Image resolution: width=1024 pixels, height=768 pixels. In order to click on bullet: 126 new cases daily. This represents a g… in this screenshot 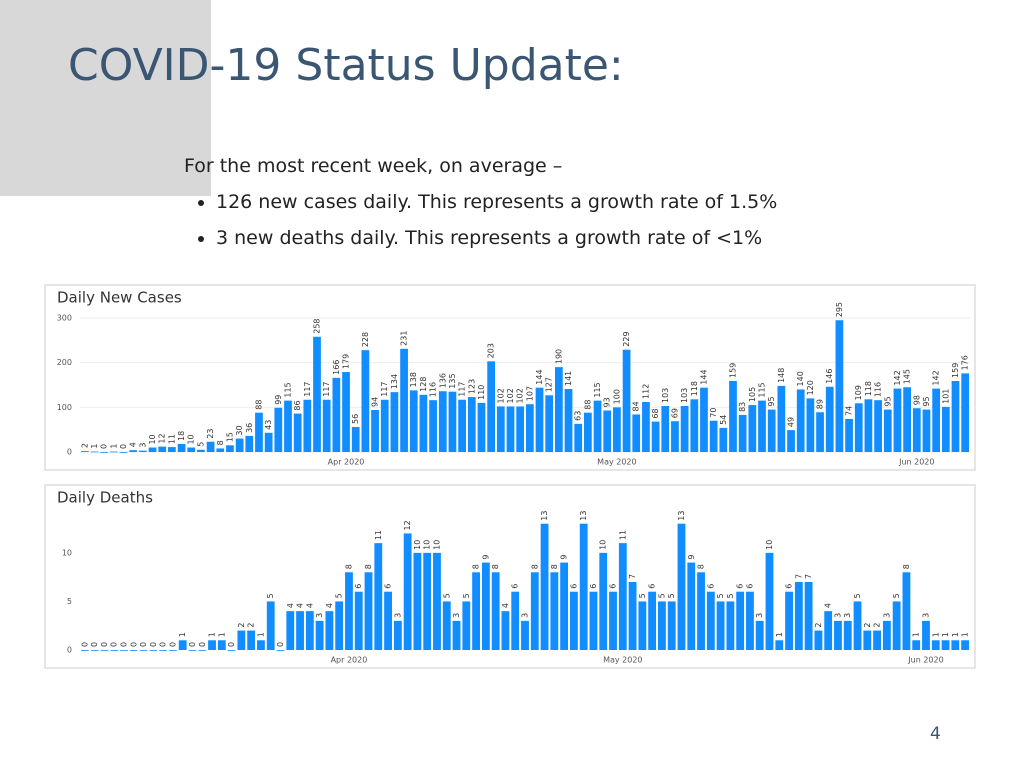, I will do `click(496, 202)`.